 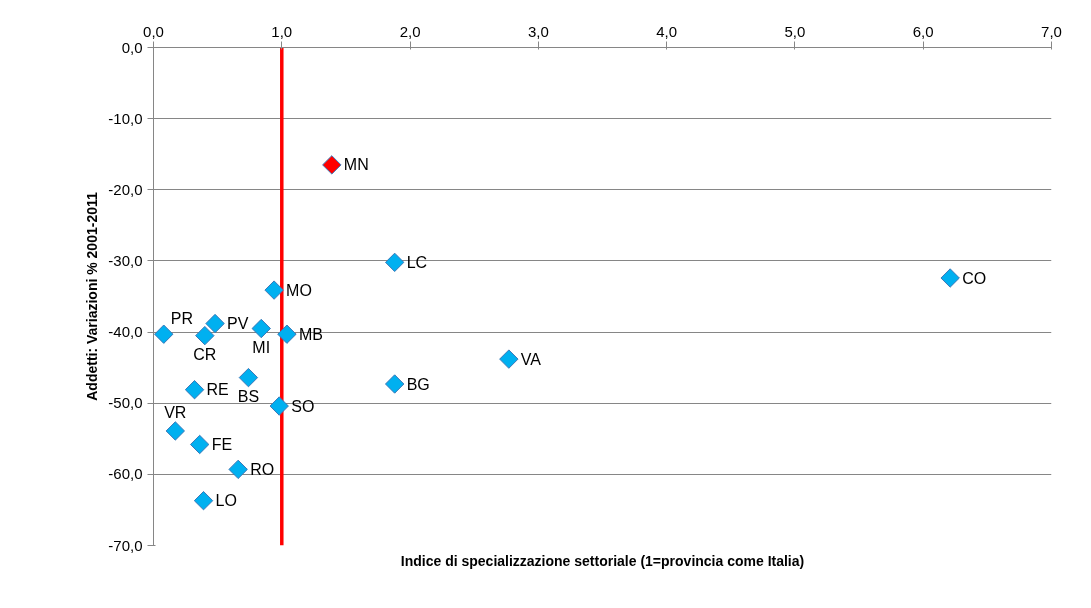 What do you see at coordinates (602, 560) in the screenshot?
I see `x-axis-title: Indice di specializzazione settoriale (1=provincia come Italia)` at bounding box center [602, 560].